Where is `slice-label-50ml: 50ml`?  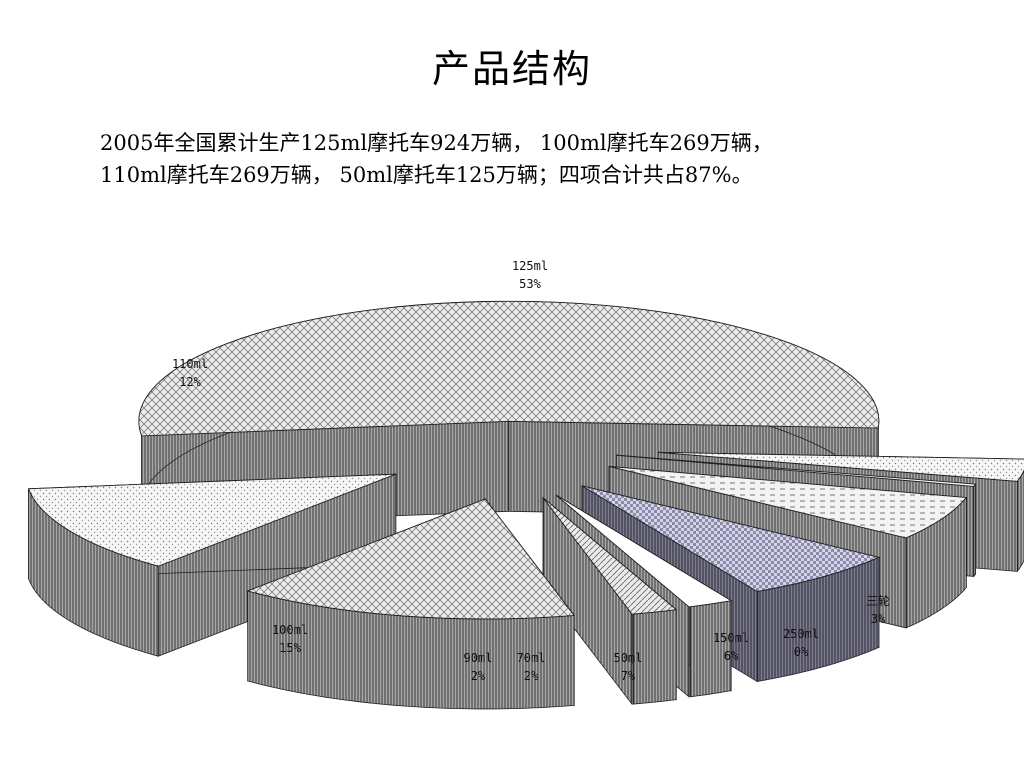
slice-label-50ml: 50ml is located at coordinates (628, 658).